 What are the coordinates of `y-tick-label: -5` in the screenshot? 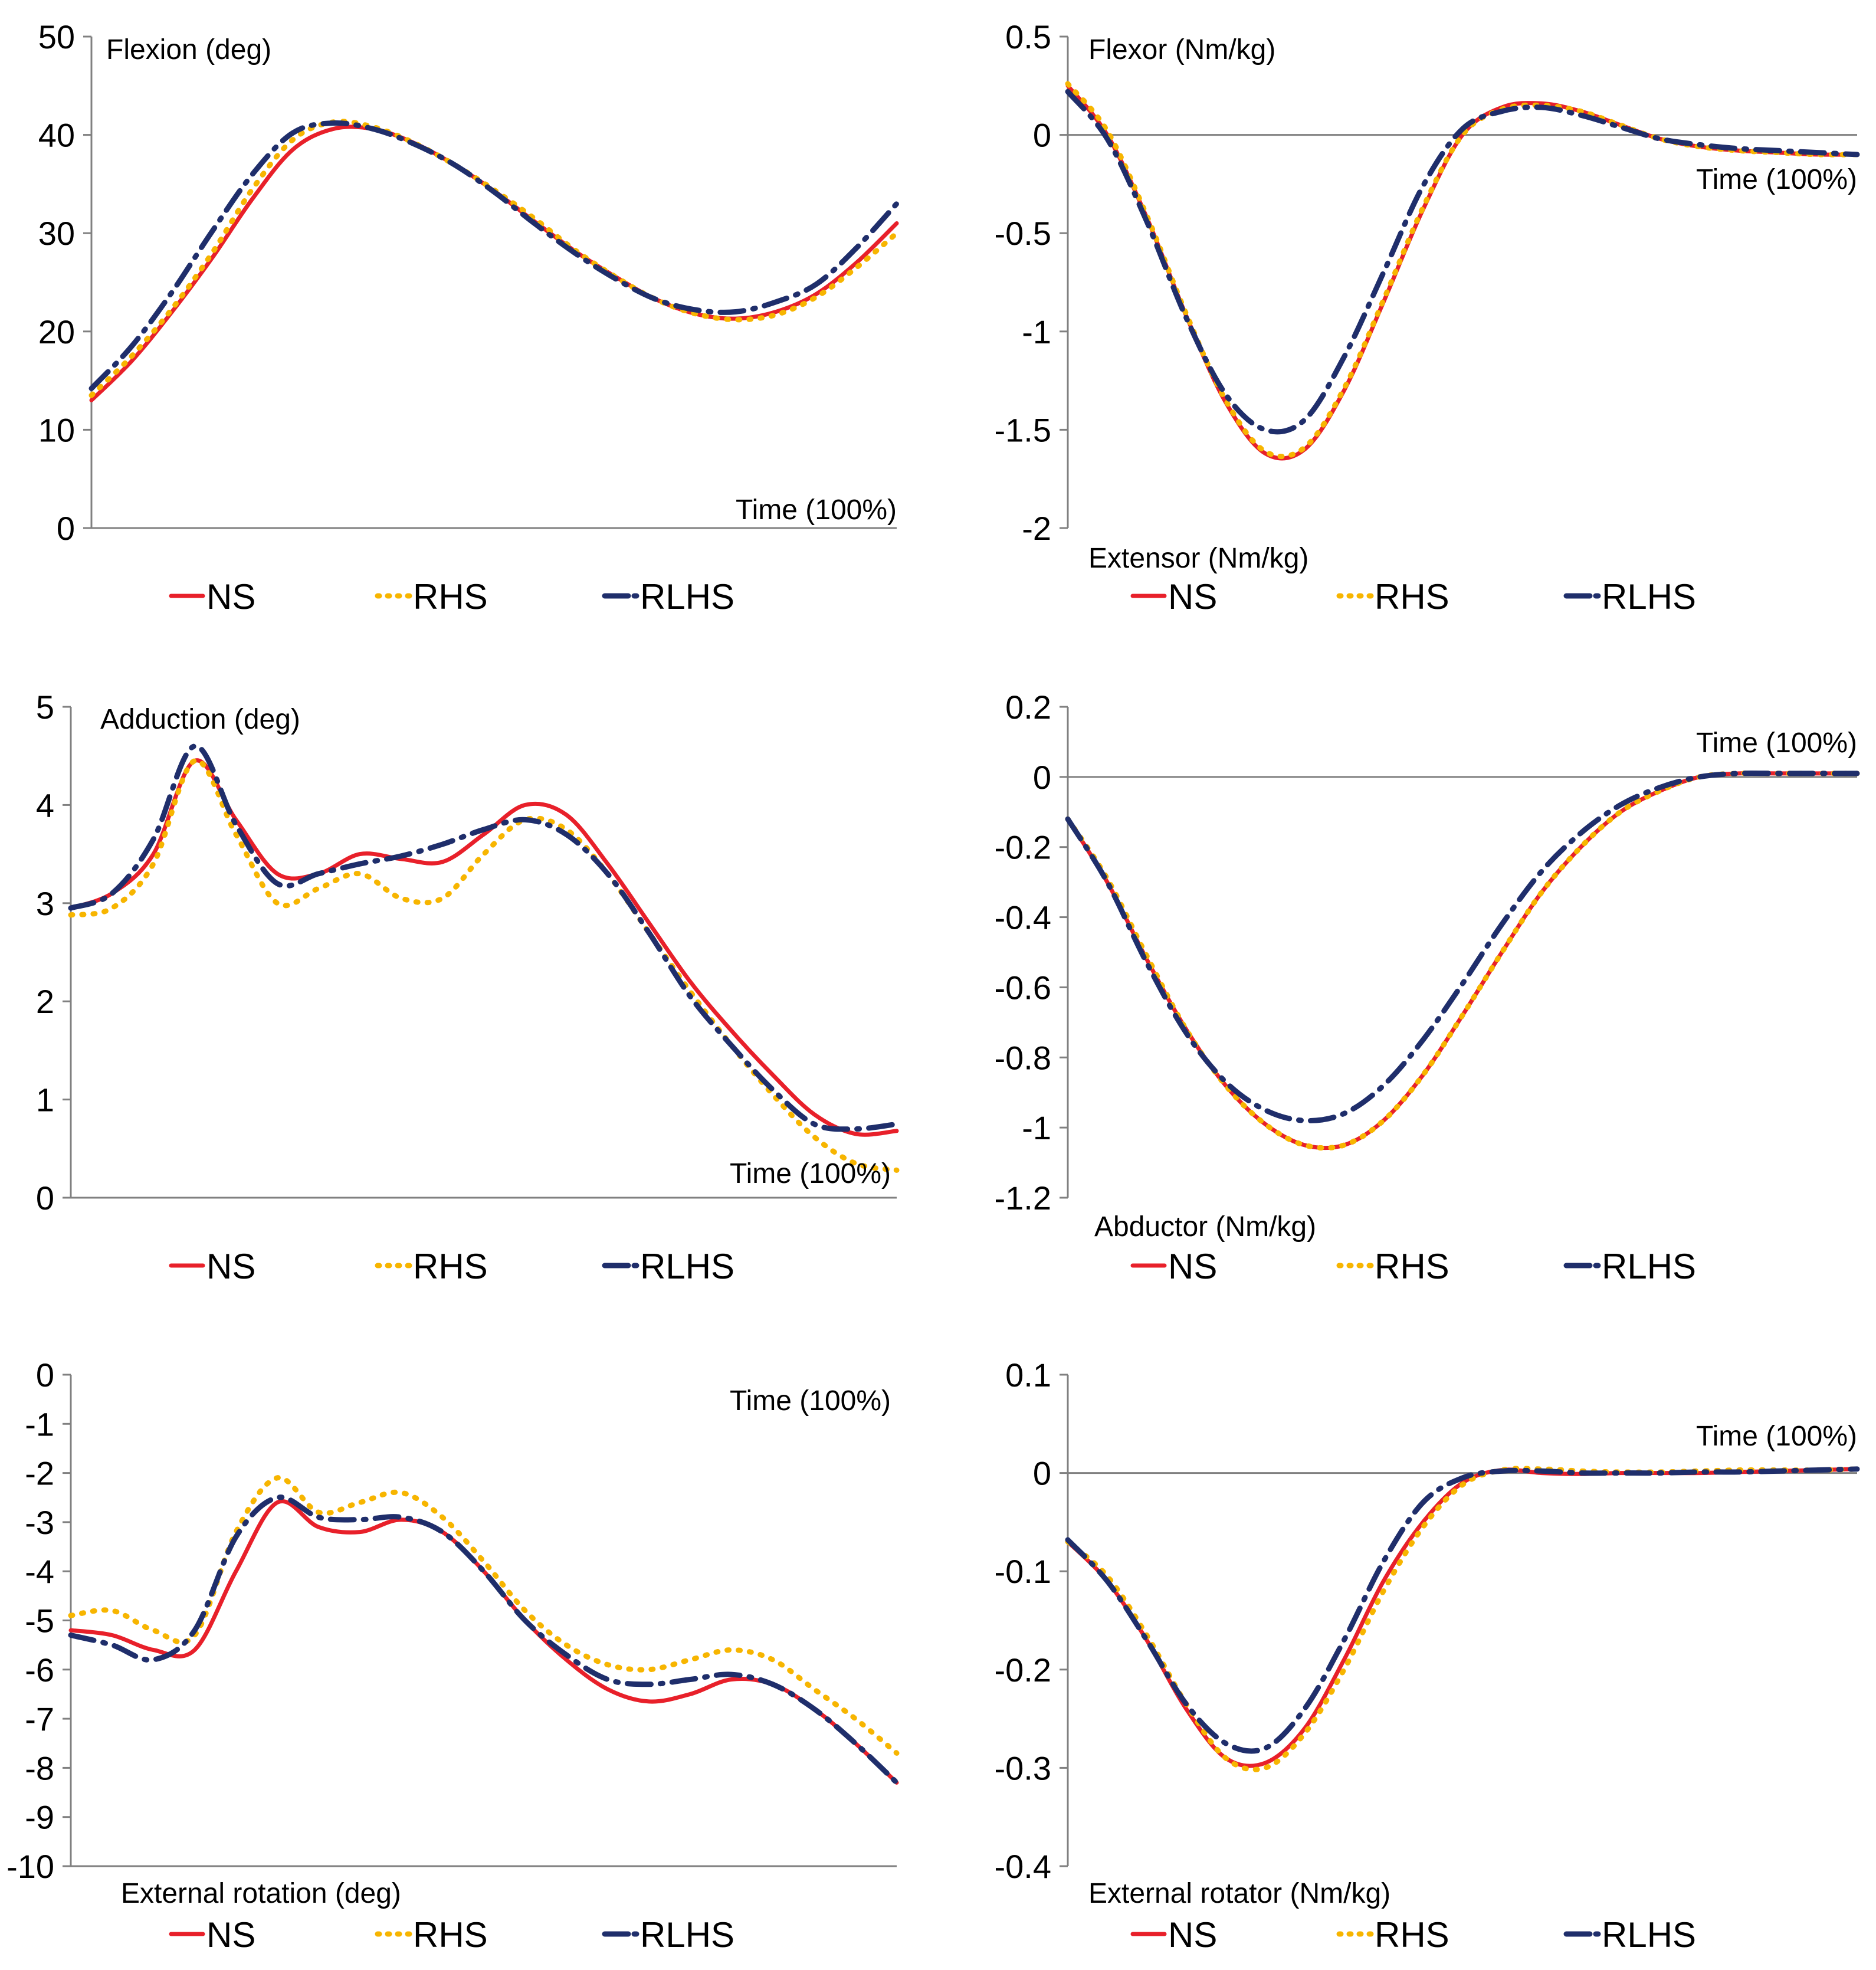 It's located at (39, 1621).